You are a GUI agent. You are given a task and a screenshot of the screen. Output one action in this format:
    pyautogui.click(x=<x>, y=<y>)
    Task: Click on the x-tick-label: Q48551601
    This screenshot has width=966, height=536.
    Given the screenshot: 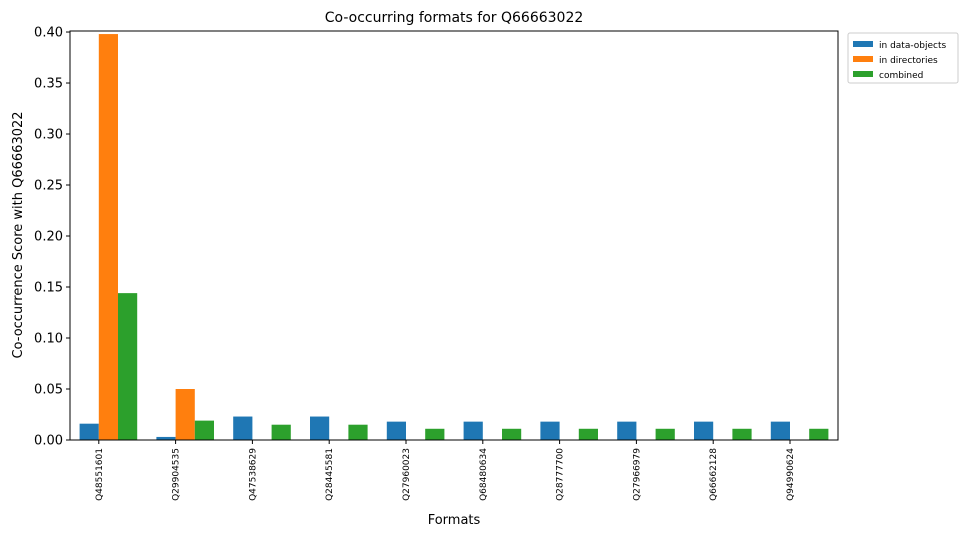 What is the action you would take?
    pyautogui.click(x=100, y=474)
    